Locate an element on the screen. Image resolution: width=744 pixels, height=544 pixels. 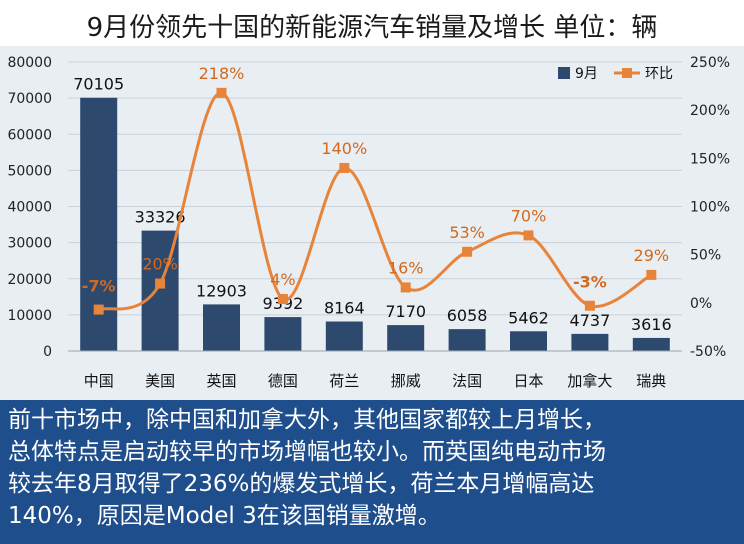
line-value-label: 53% is located at coordinates (467, 232).